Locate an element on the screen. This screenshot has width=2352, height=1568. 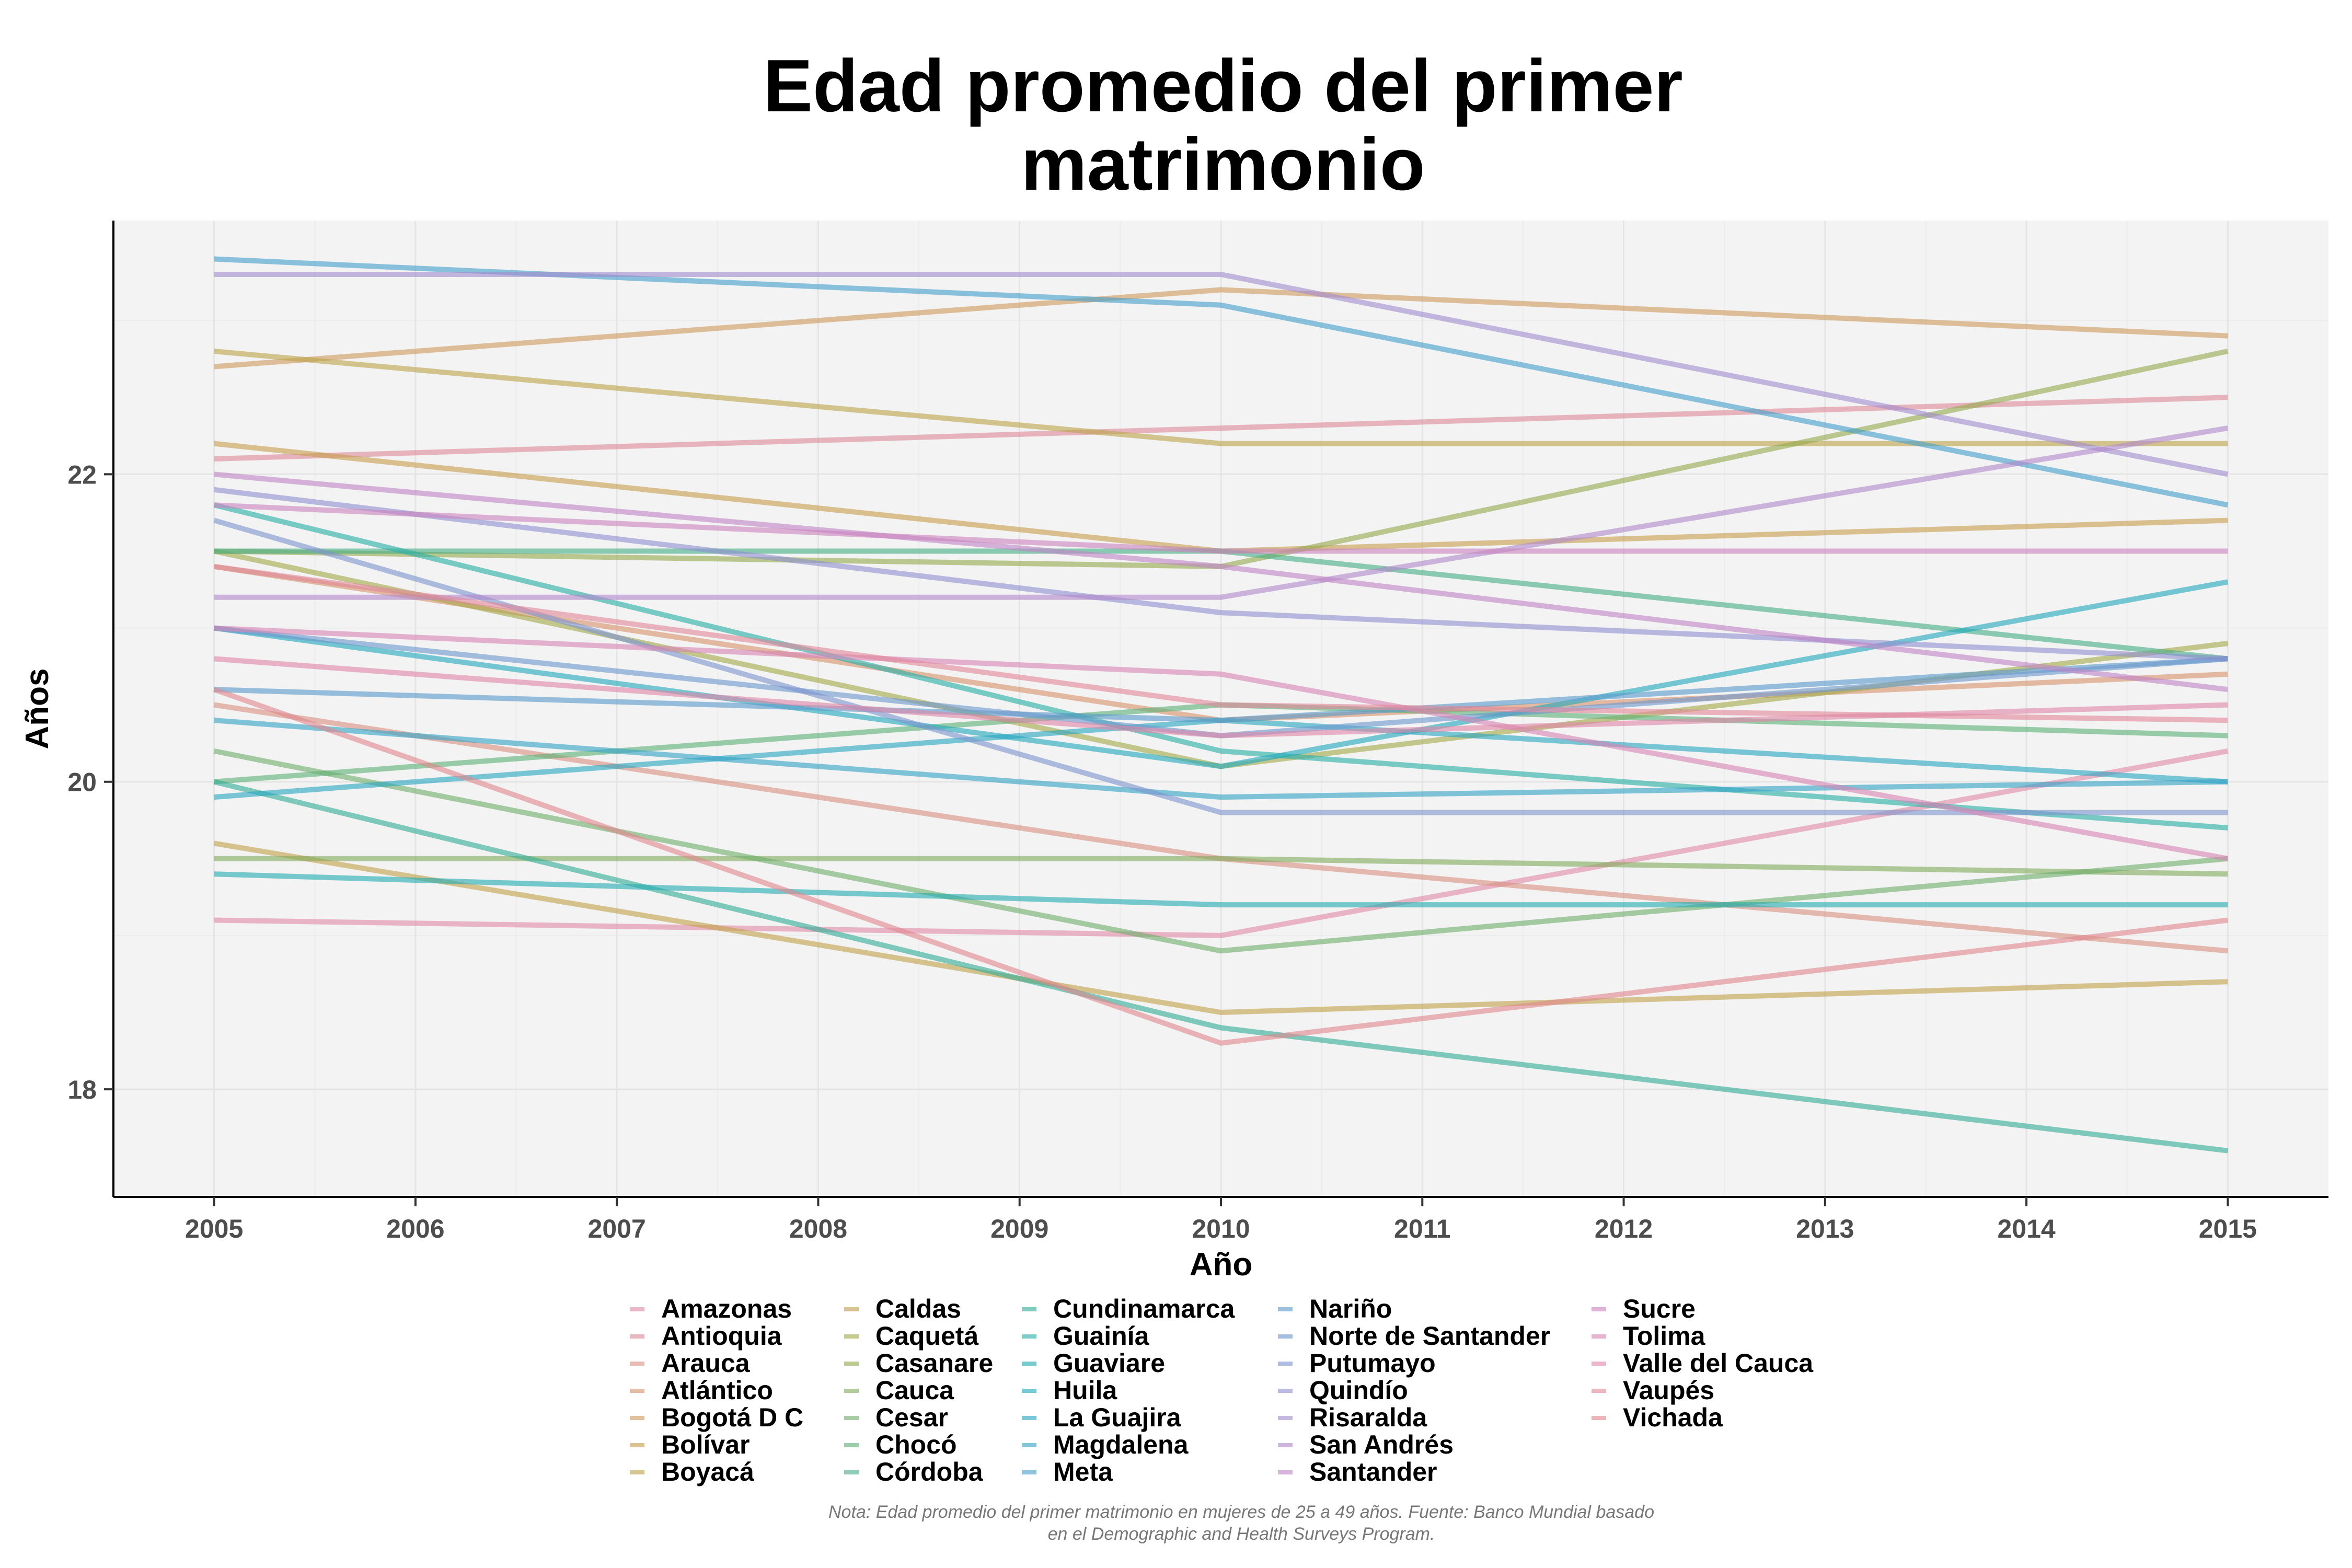
legend-label: Arauca is located at coordinates (705, 1363).